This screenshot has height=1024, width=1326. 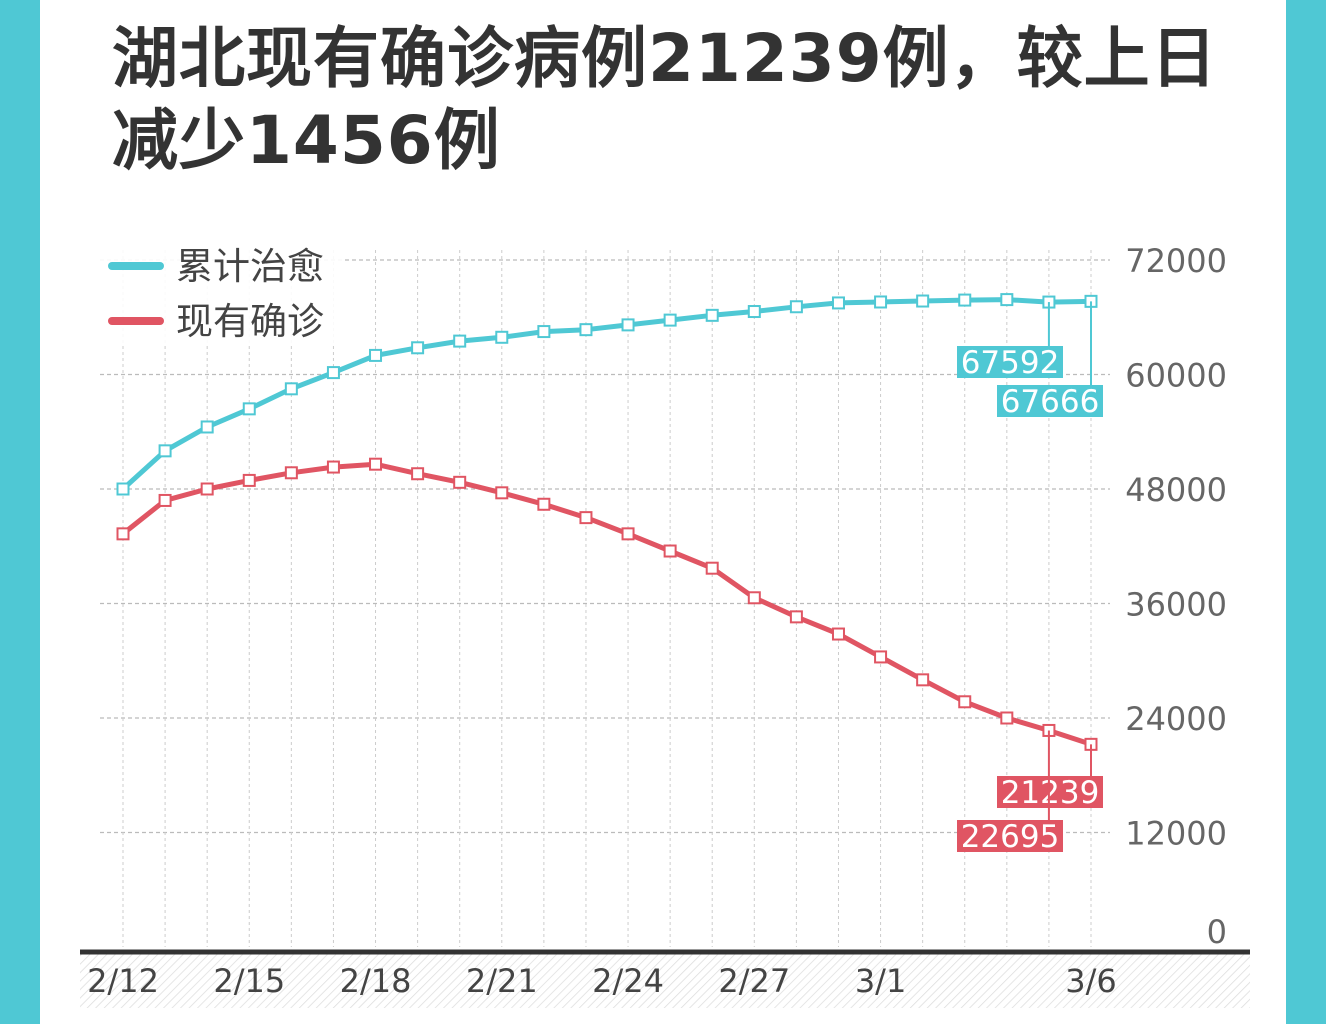 What do you see at coordinates (628, 981) in the screenshot?
I see `x-tick-label: 2/24` at bounding box center [628, 981].